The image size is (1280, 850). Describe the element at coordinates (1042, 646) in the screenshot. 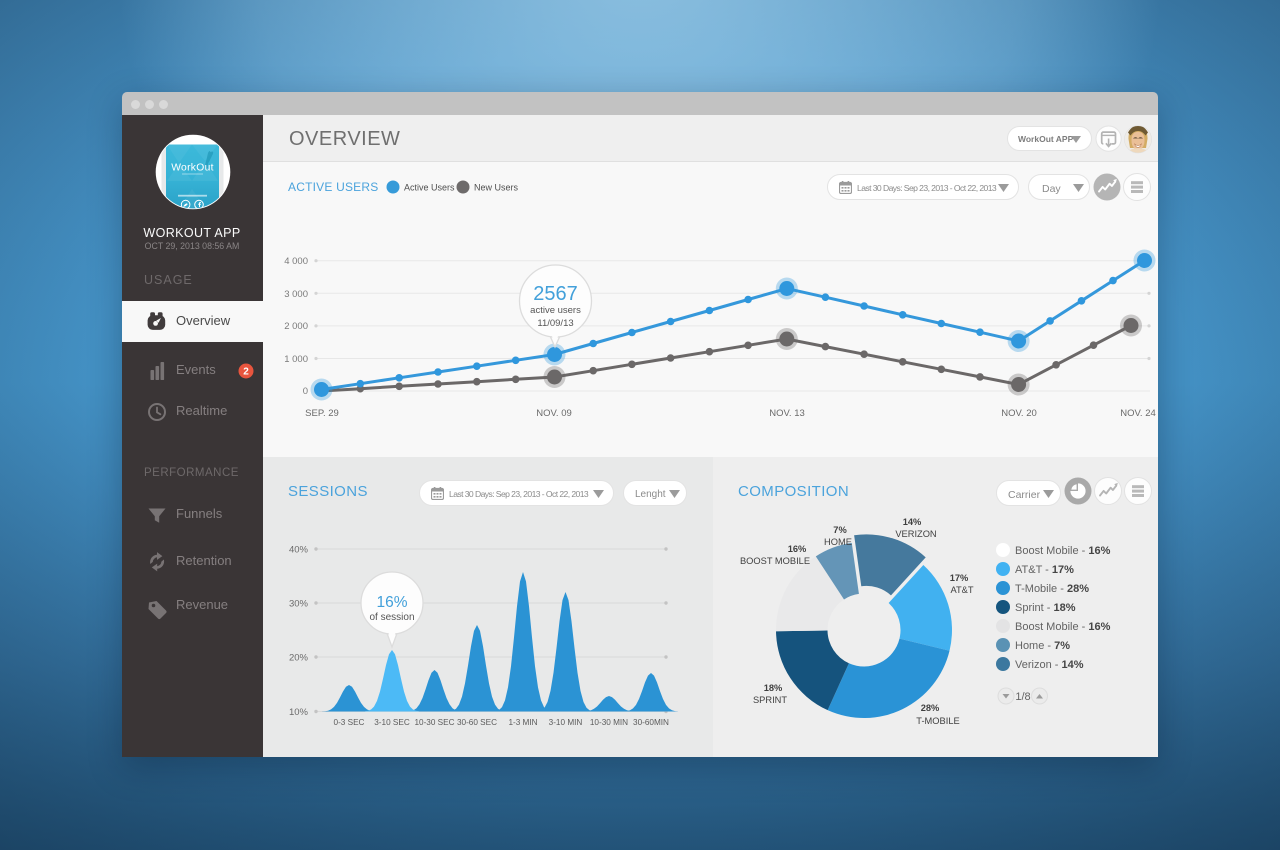

I see `svg-text: Home - 7%` at that location.